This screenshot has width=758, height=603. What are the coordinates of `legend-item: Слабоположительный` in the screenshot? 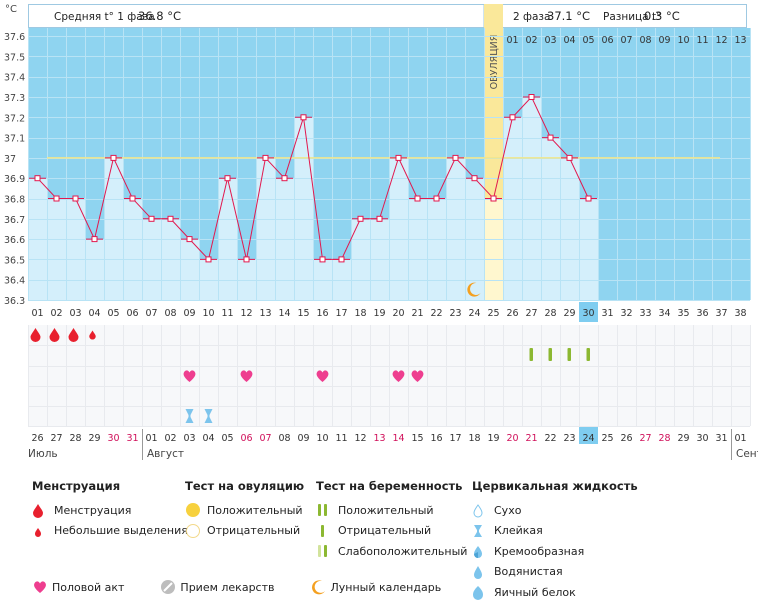 It's located at (391, 551).